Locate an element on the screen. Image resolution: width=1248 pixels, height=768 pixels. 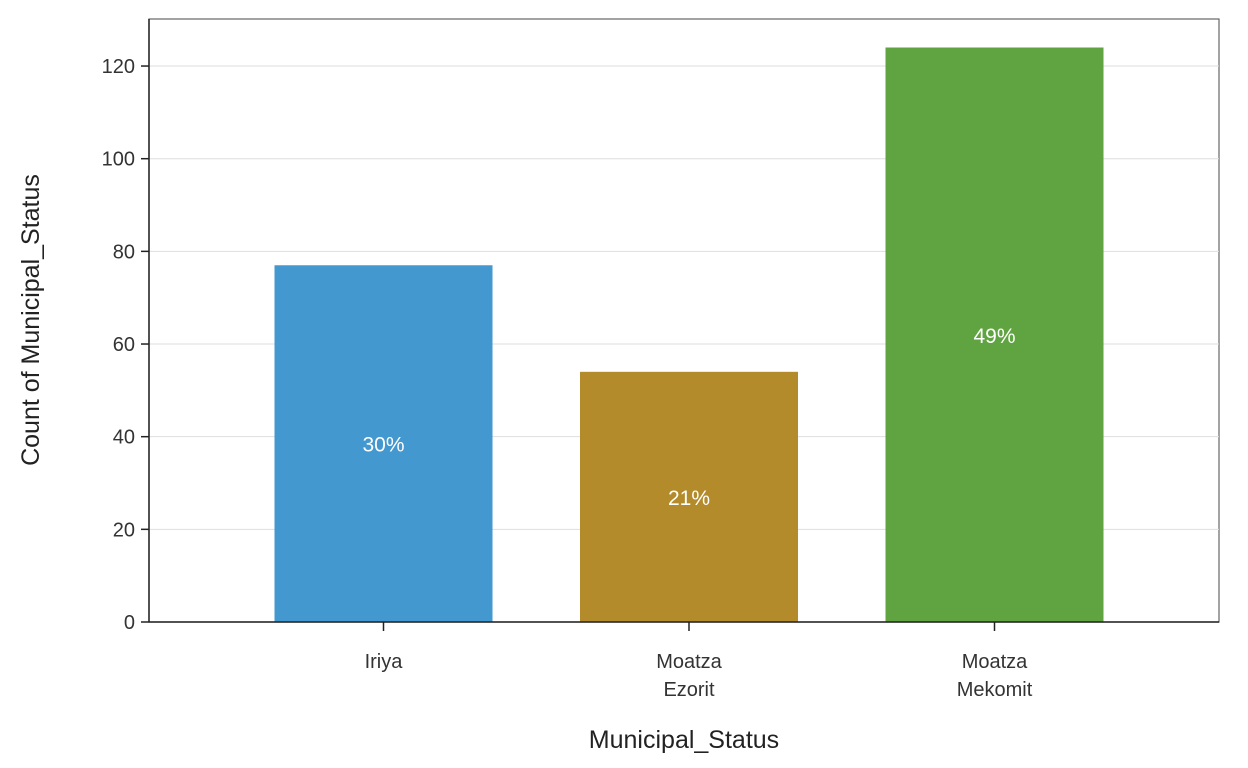
y-axis-title: Count of Municipal_Status is located at coordinates (31, 320).